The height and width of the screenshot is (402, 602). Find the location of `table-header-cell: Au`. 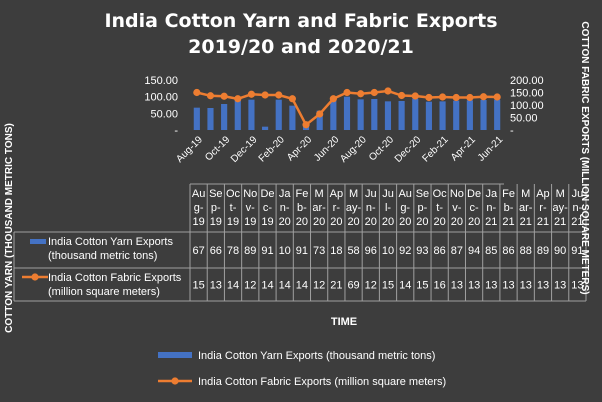

table-header-cell: Au is located at coordinates (404, 194).